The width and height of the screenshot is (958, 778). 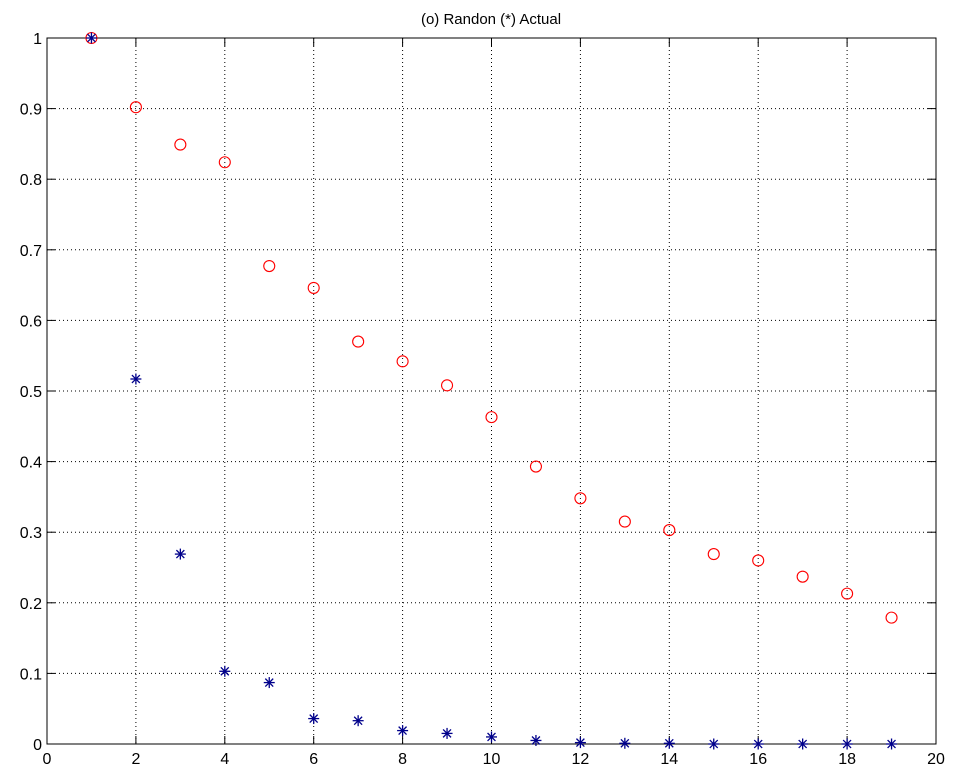 I want to click on x-tick-label: 20, so click(x=936, y=759).